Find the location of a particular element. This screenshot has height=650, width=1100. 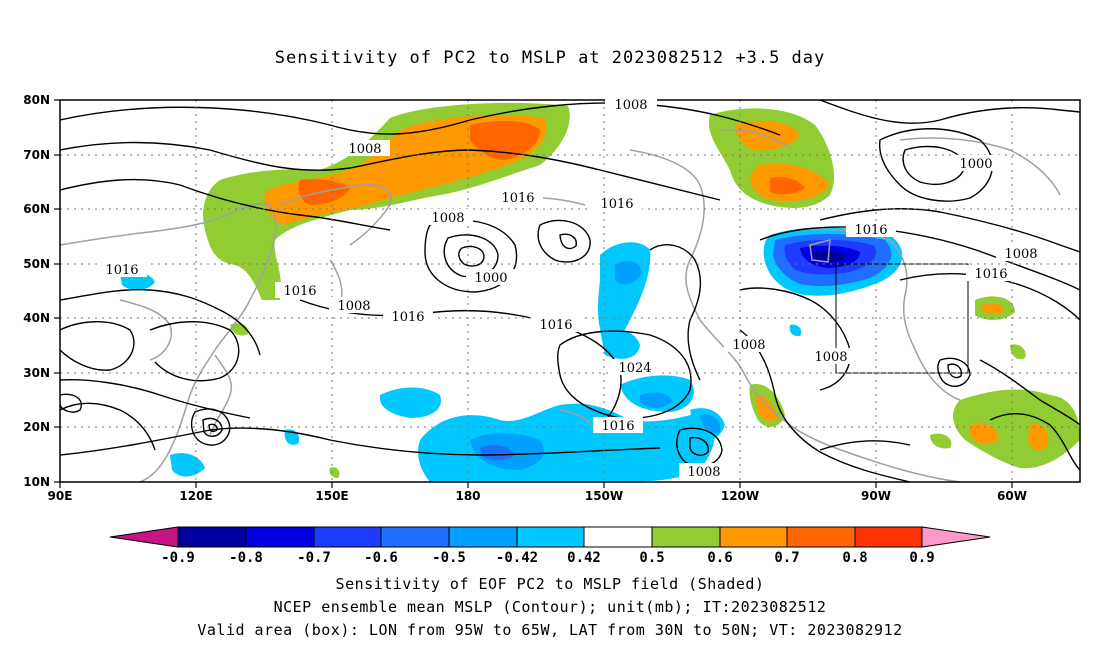

colorbar-label: -0.9 is located at coordinates (178, 558).